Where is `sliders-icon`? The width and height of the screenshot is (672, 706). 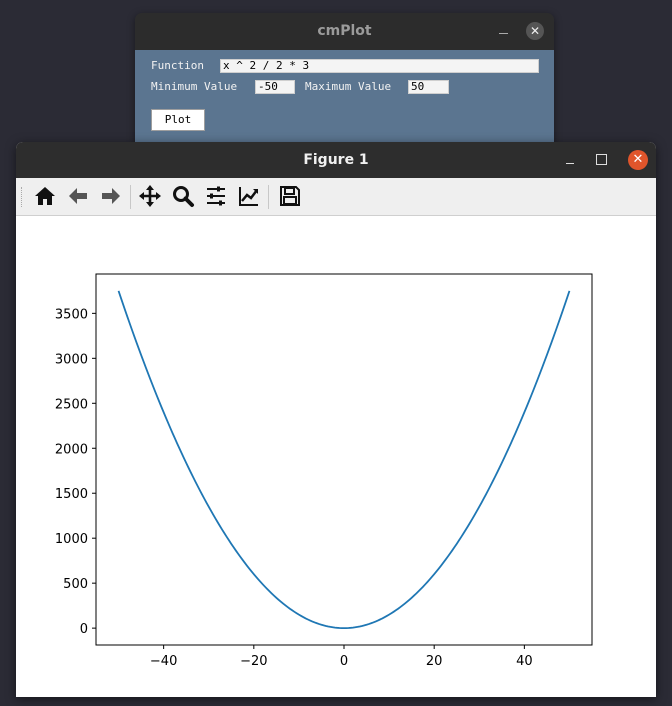 sliders-icon is located at coordinates (216, 196).